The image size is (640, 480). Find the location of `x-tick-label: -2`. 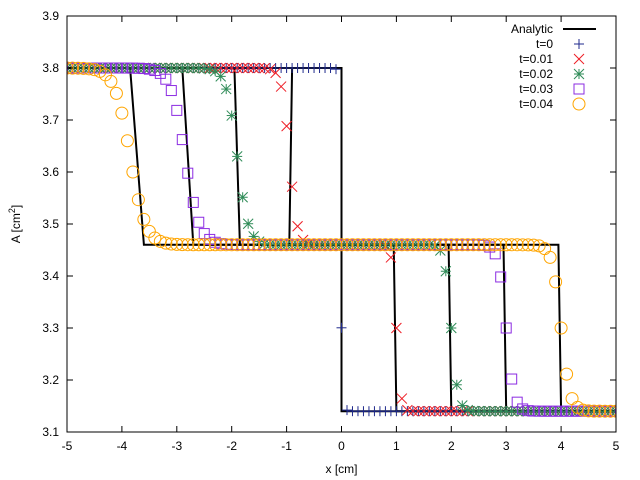

x-tick-label: -2 is located at coordinates (231, 446).